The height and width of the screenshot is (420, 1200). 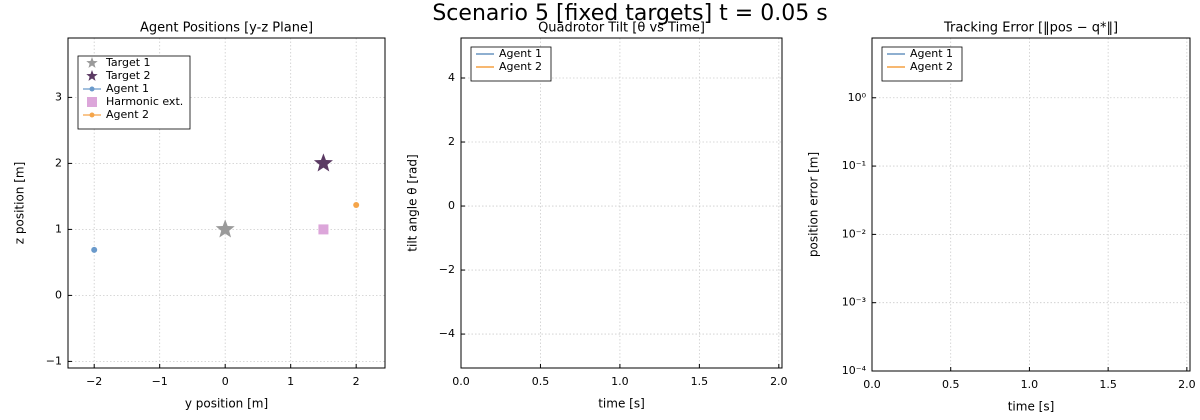 I want to click on x-tick-label: 1, so click(x=290, y=381).